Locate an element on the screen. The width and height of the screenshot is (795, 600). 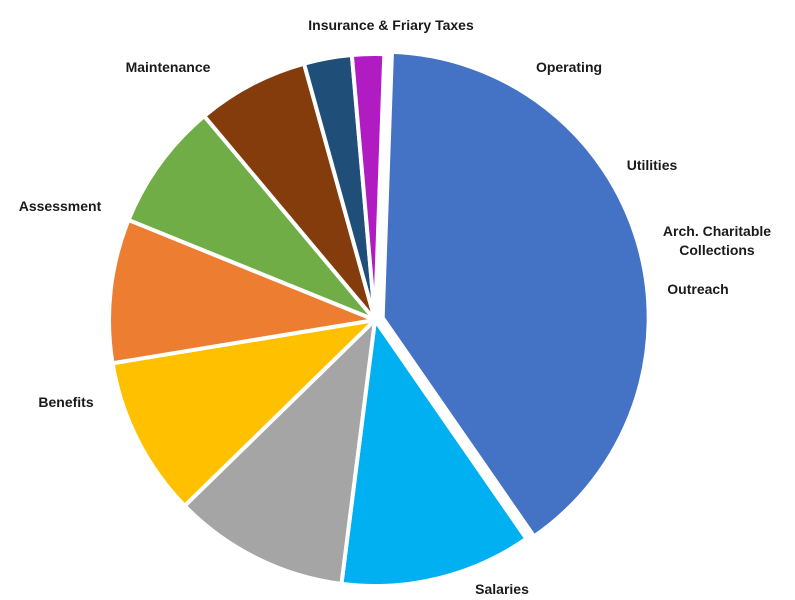
slice-label-line: Benefits is located at coordinates (65, 402).